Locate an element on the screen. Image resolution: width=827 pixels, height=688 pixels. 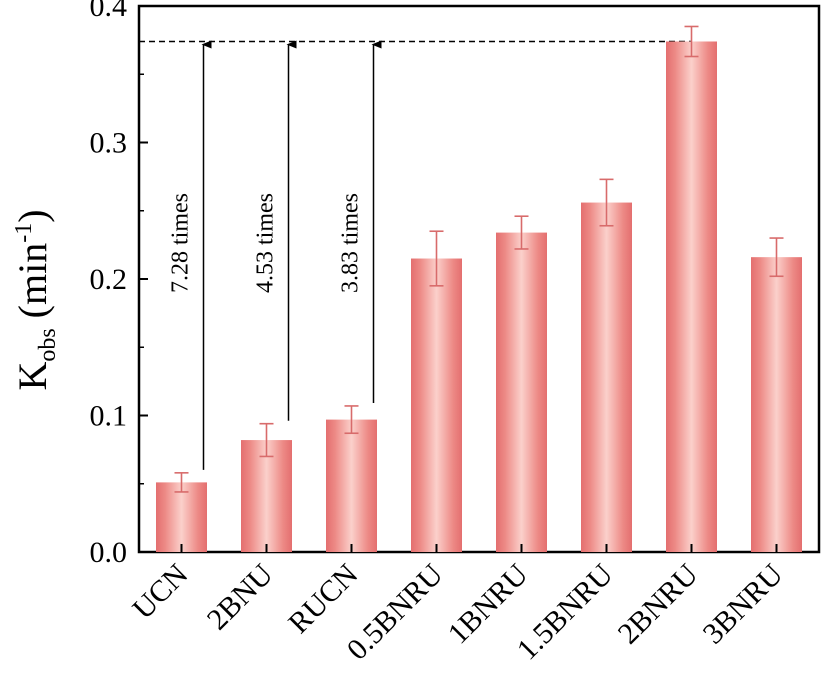
bar-1.5BNRU is located at coordinates (606, 377).